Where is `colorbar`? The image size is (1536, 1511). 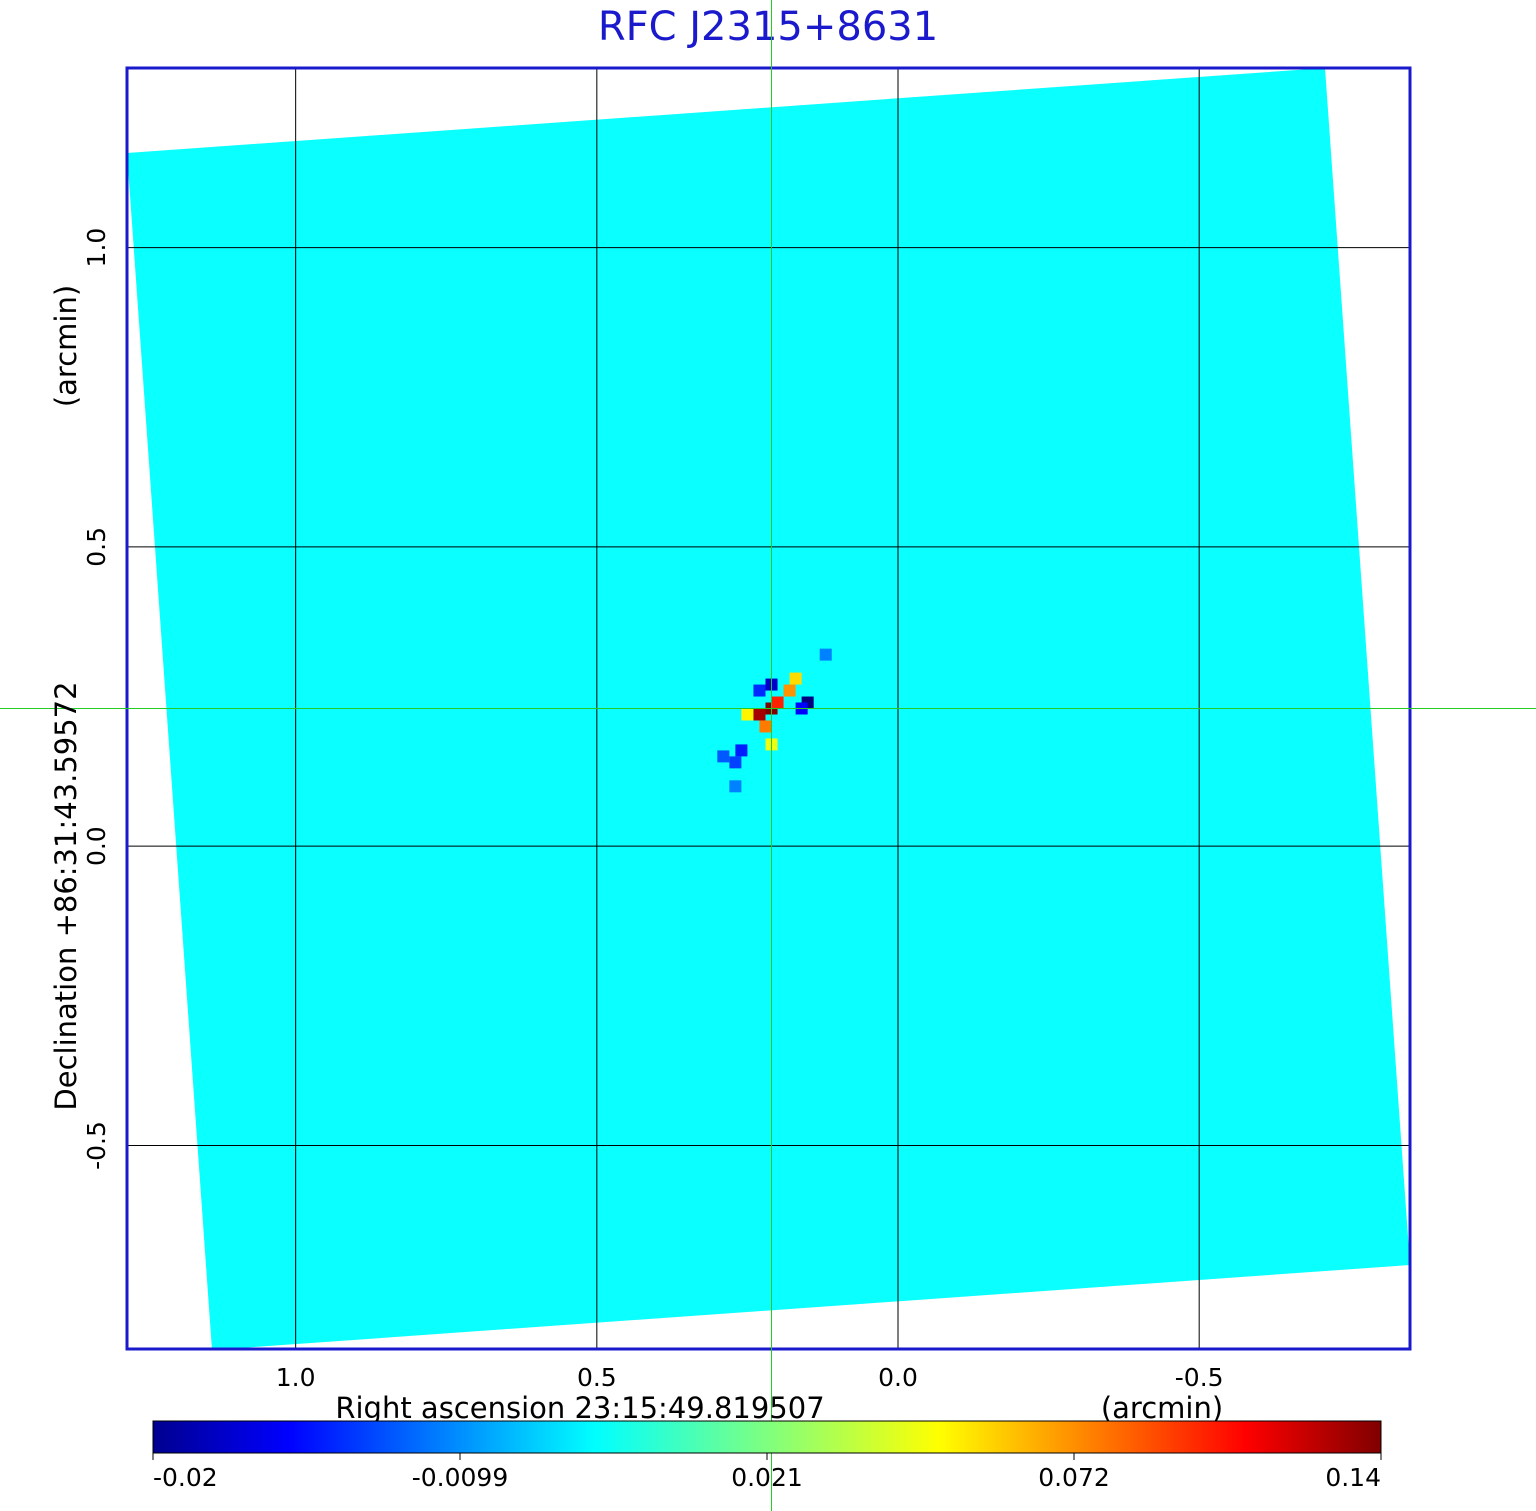
colorbar is located at coordinates (767, 1437).